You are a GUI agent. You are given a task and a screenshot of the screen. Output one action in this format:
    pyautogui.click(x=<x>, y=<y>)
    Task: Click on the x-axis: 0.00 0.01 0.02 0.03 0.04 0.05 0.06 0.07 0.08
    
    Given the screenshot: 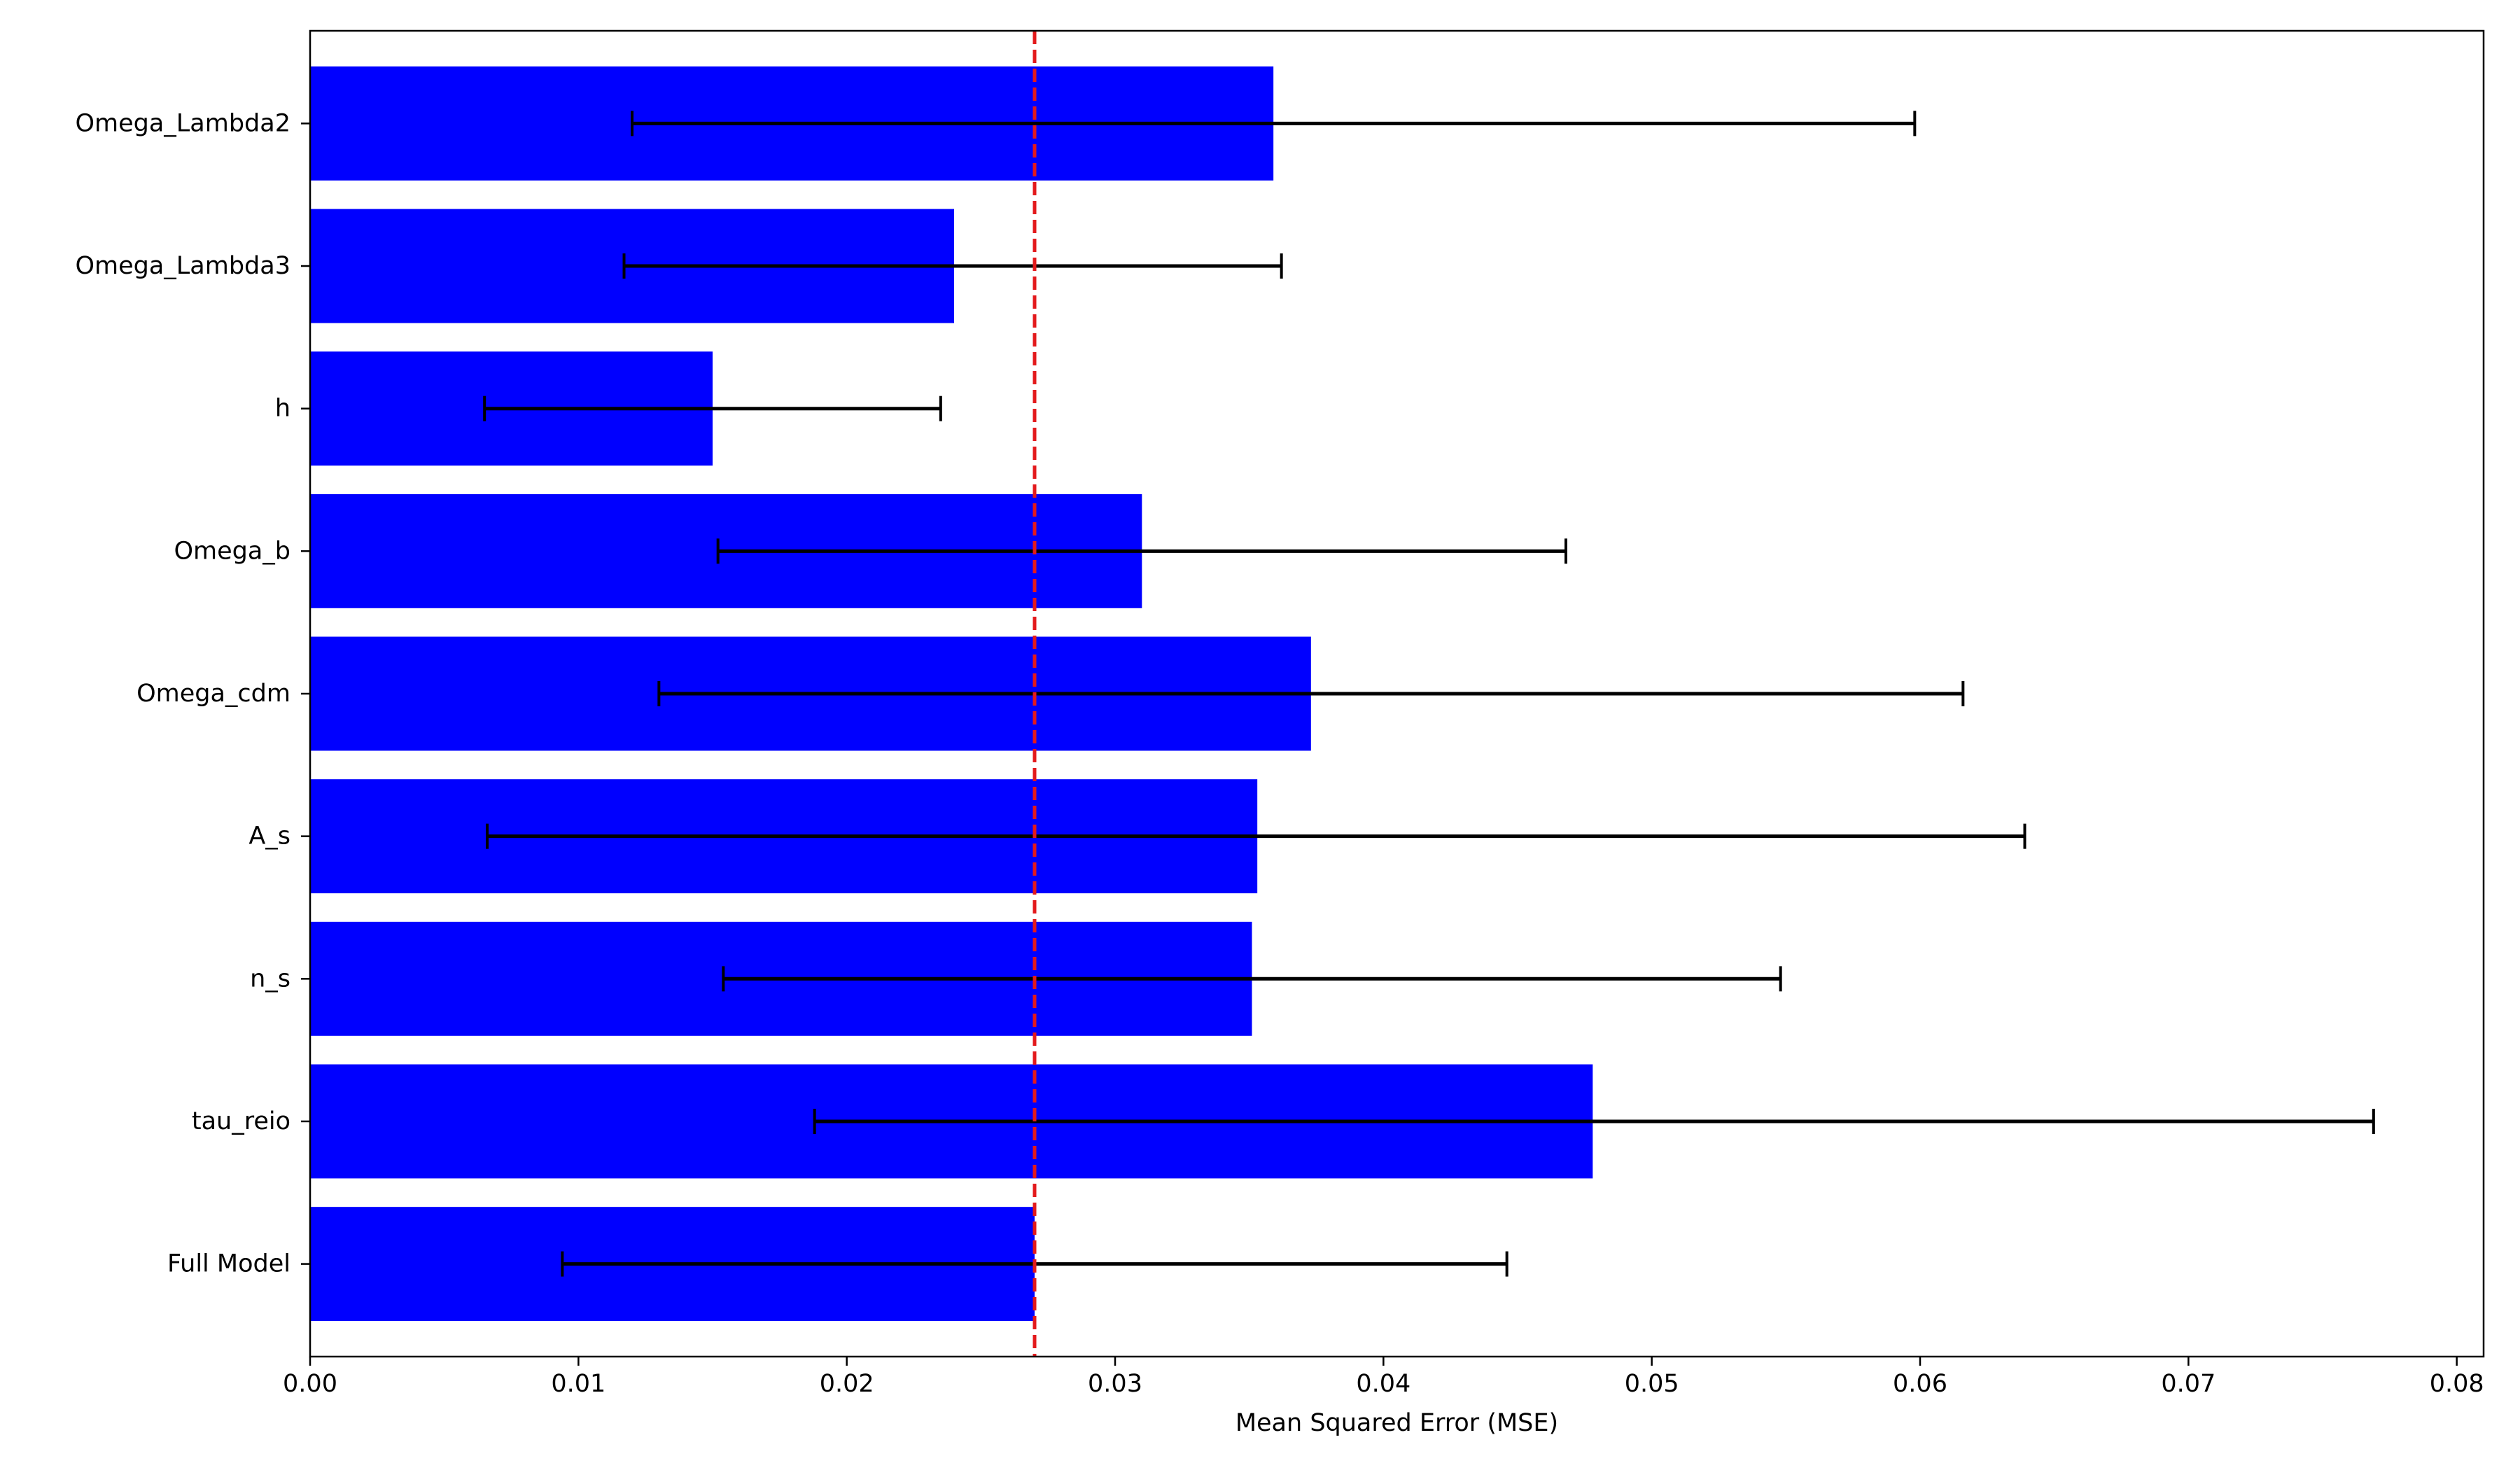 What is the action you would take?
    pyautogui.click(x=1383, y=1377)
    